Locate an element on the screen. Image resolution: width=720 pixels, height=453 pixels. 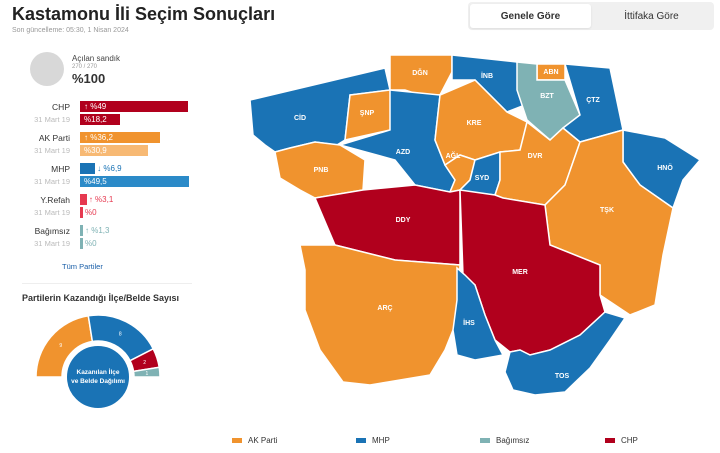
party-name: Y.Refah is located at coordinates (55, 200).